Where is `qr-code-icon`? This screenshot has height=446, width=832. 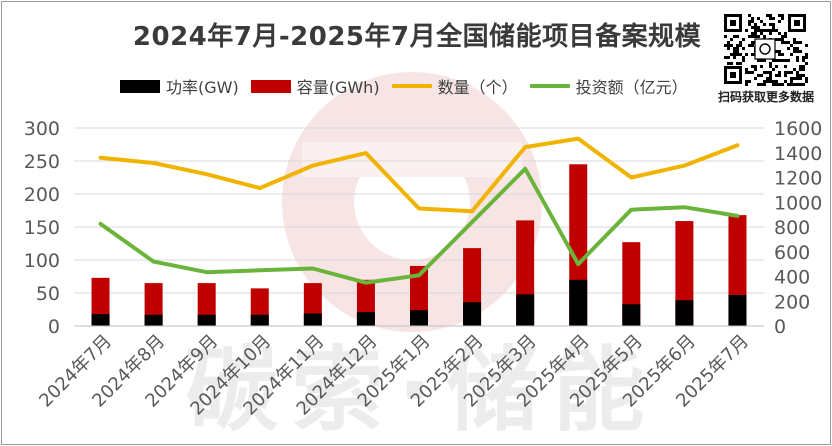
qr-code-icon is located at coordinates (765, 49).